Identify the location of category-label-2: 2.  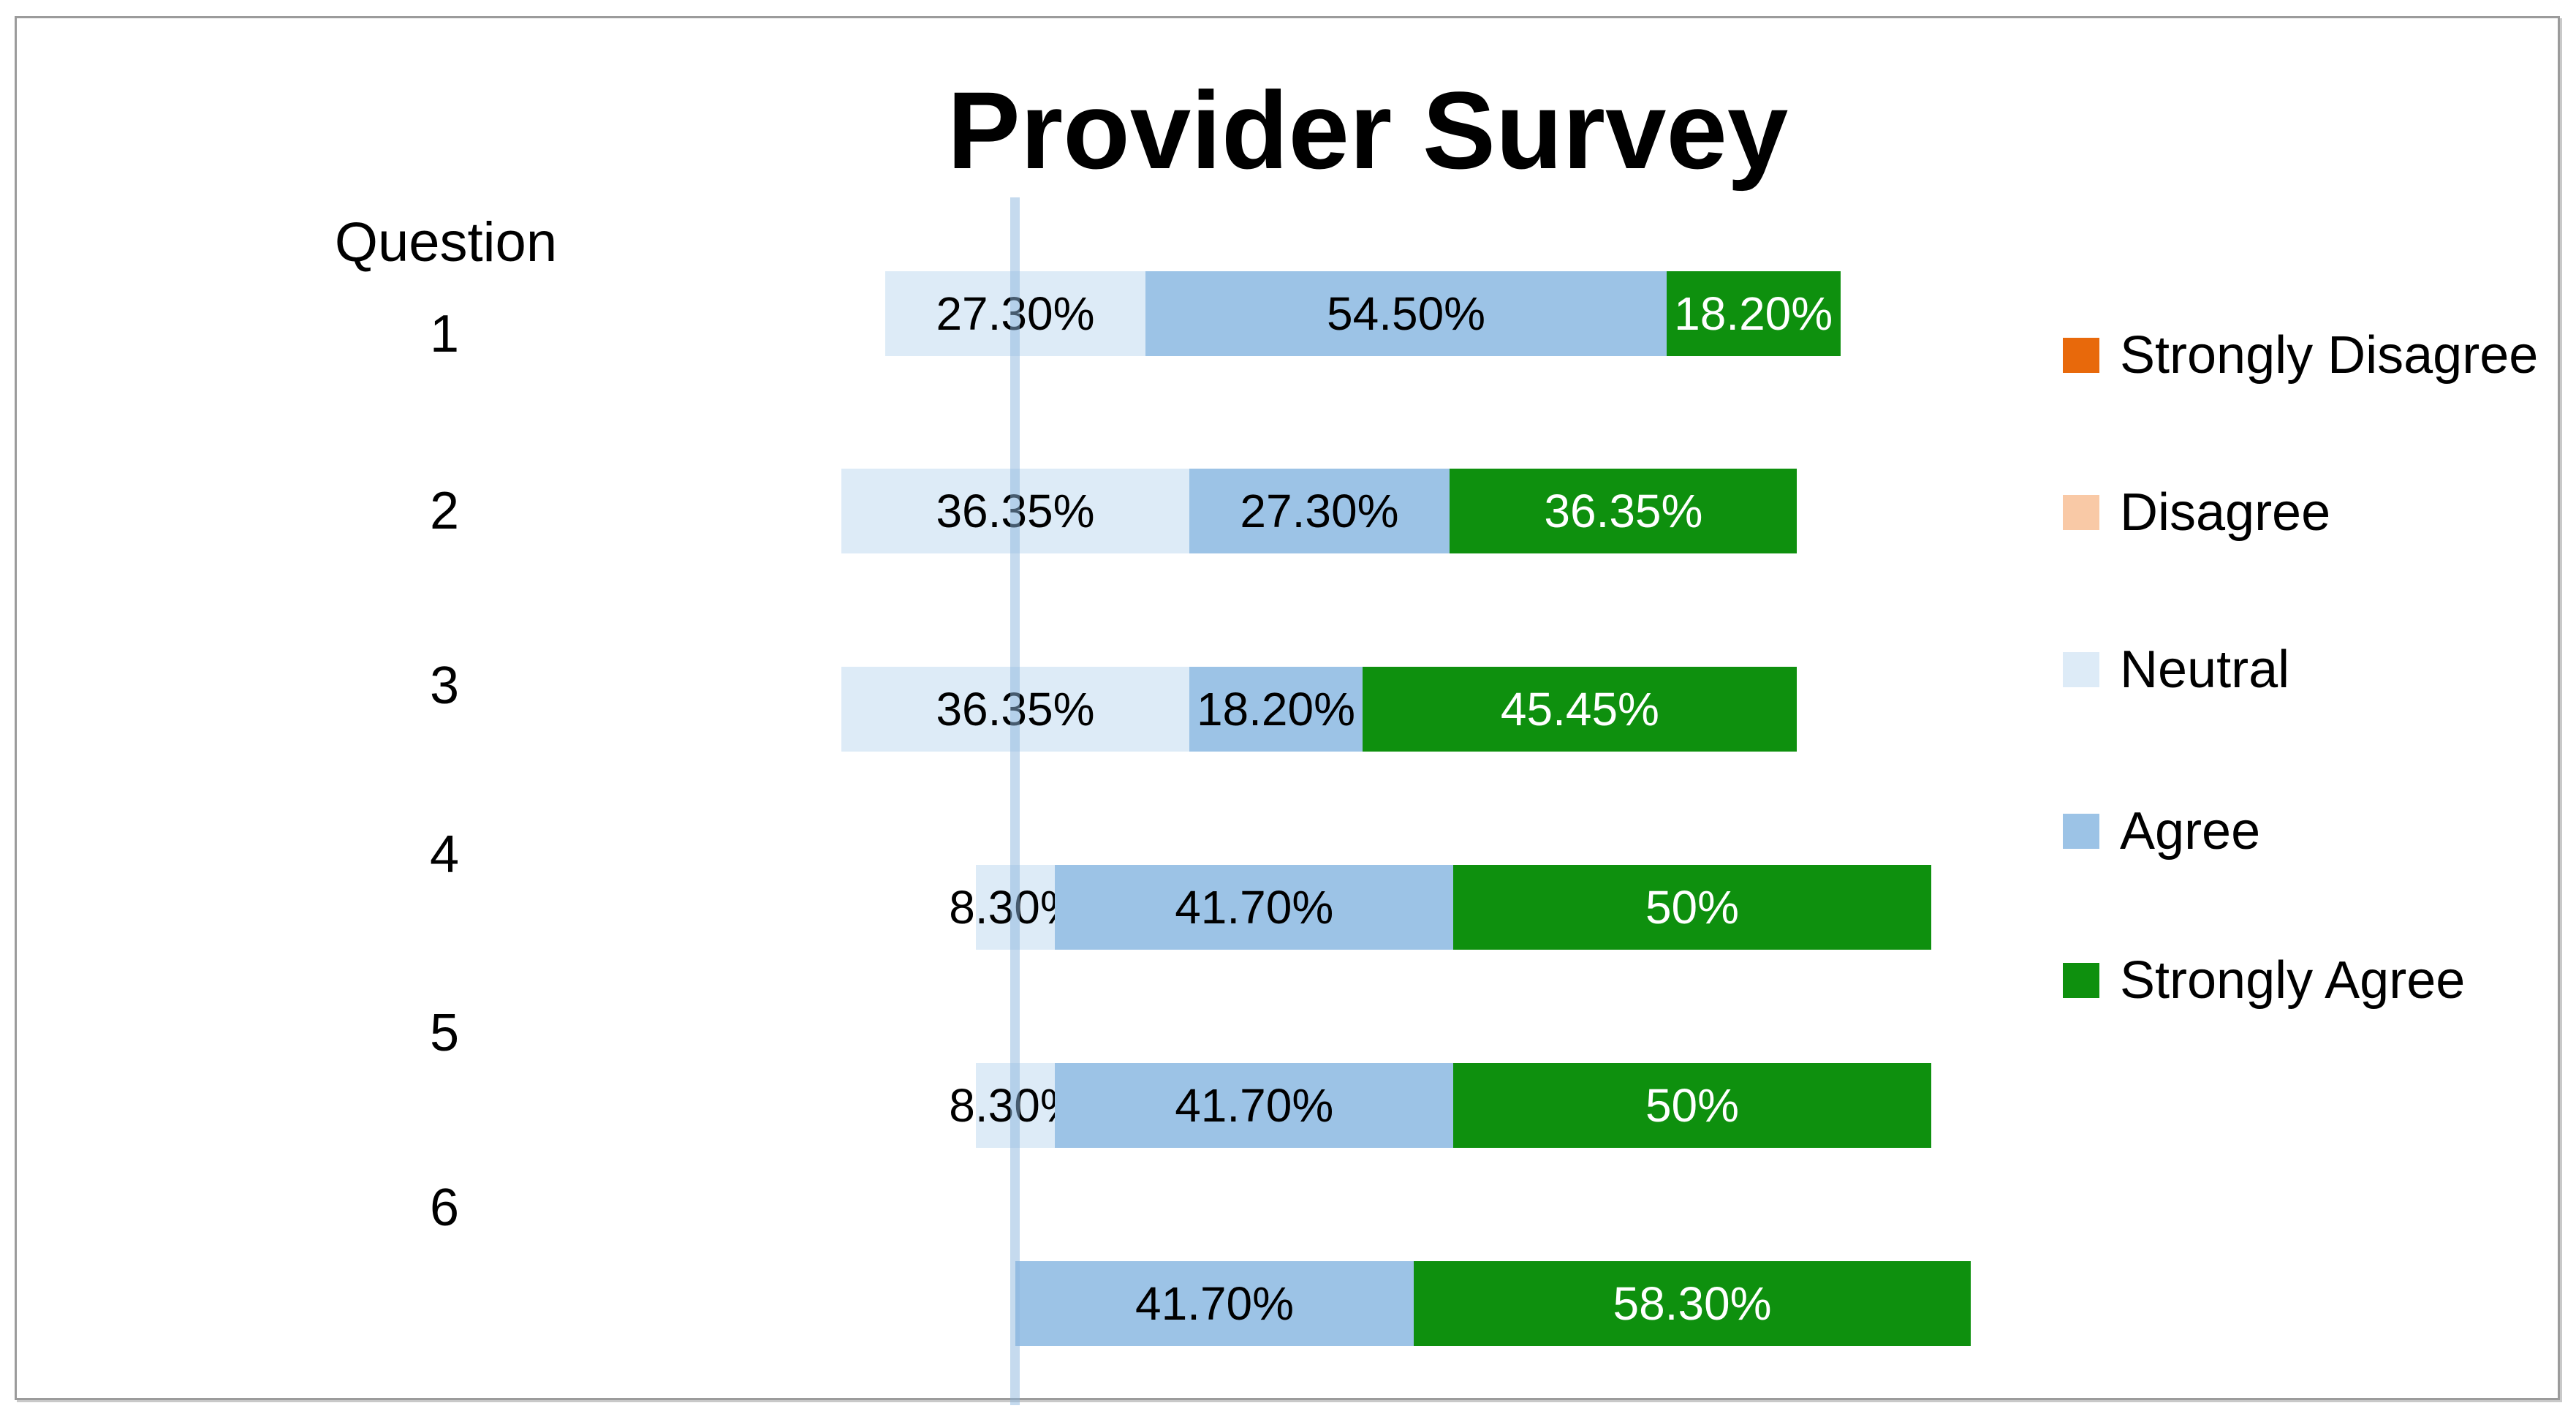
(444, 511).